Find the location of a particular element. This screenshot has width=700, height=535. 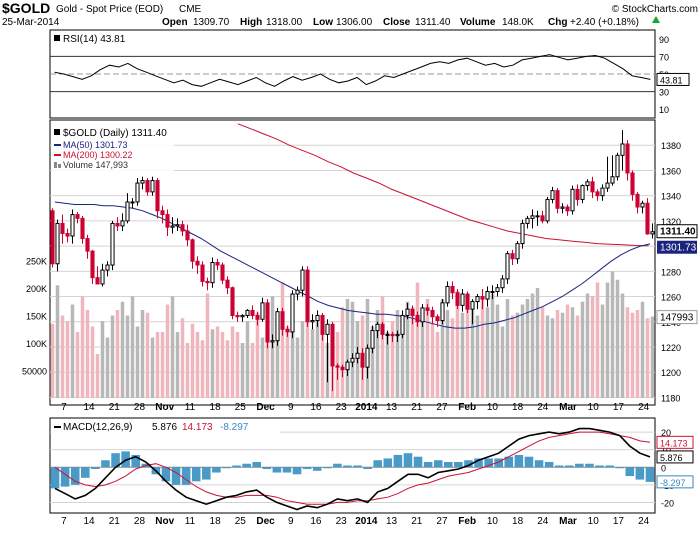

x-tick-label: 28 is located at coordinates (140, 521).